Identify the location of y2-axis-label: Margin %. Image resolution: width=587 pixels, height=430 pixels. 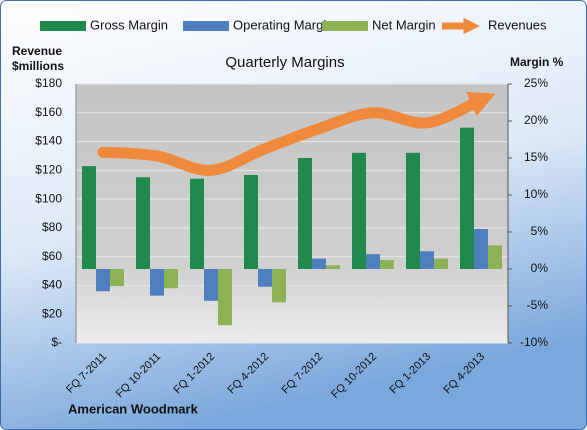
(537, 62).